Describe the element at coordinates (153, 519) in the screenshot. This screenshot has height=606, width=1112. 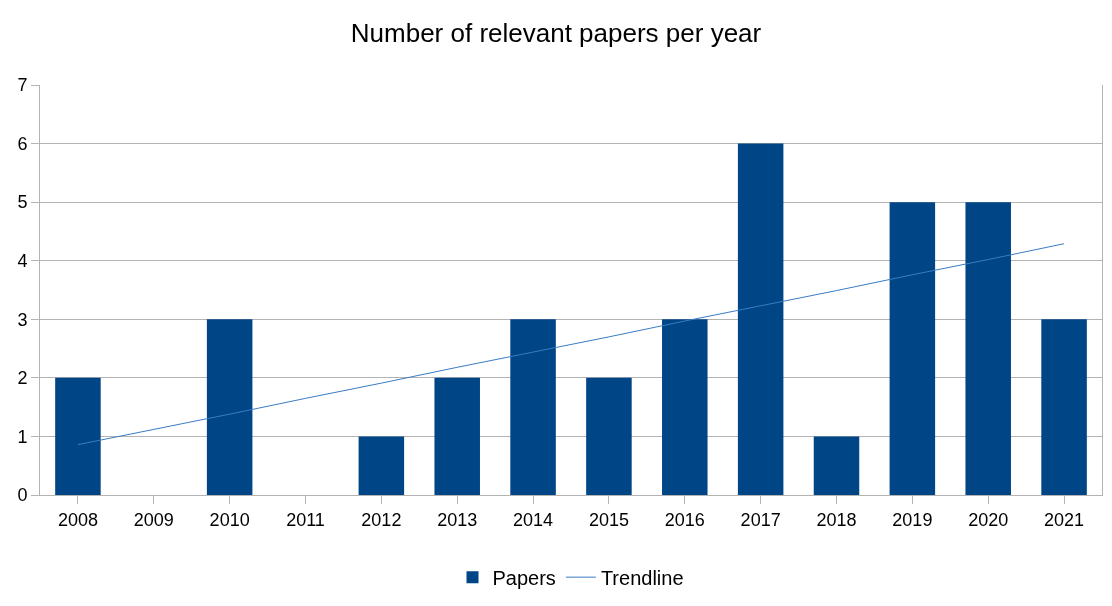
I see `x-tick-label: 2009` at that location.